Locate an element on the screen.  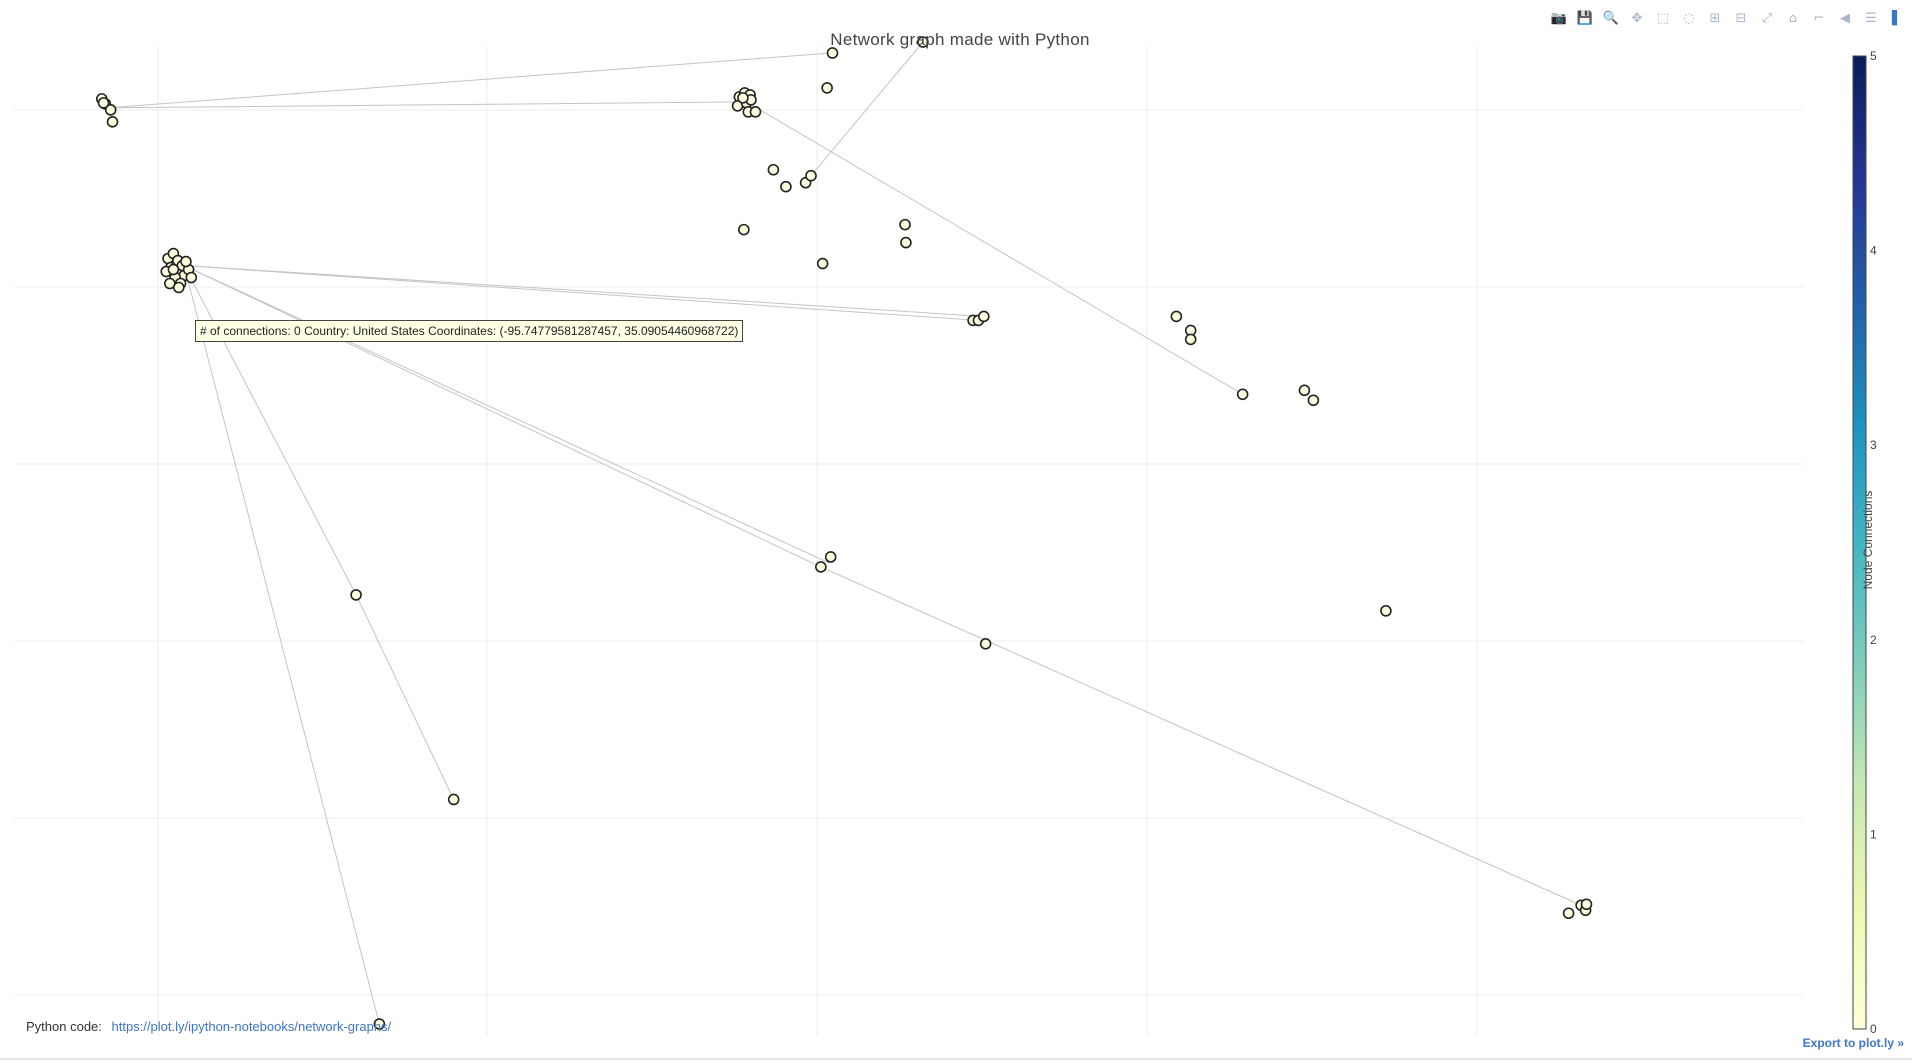
box-select-icon: ⬚ is located at coordinates (1663, 18).